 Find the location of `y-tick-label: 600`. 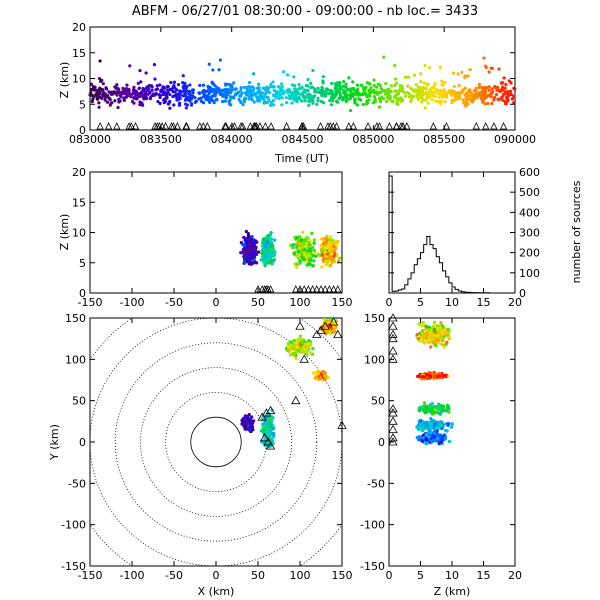

y-tick-label: 600 is located at coordinates (529, 172).